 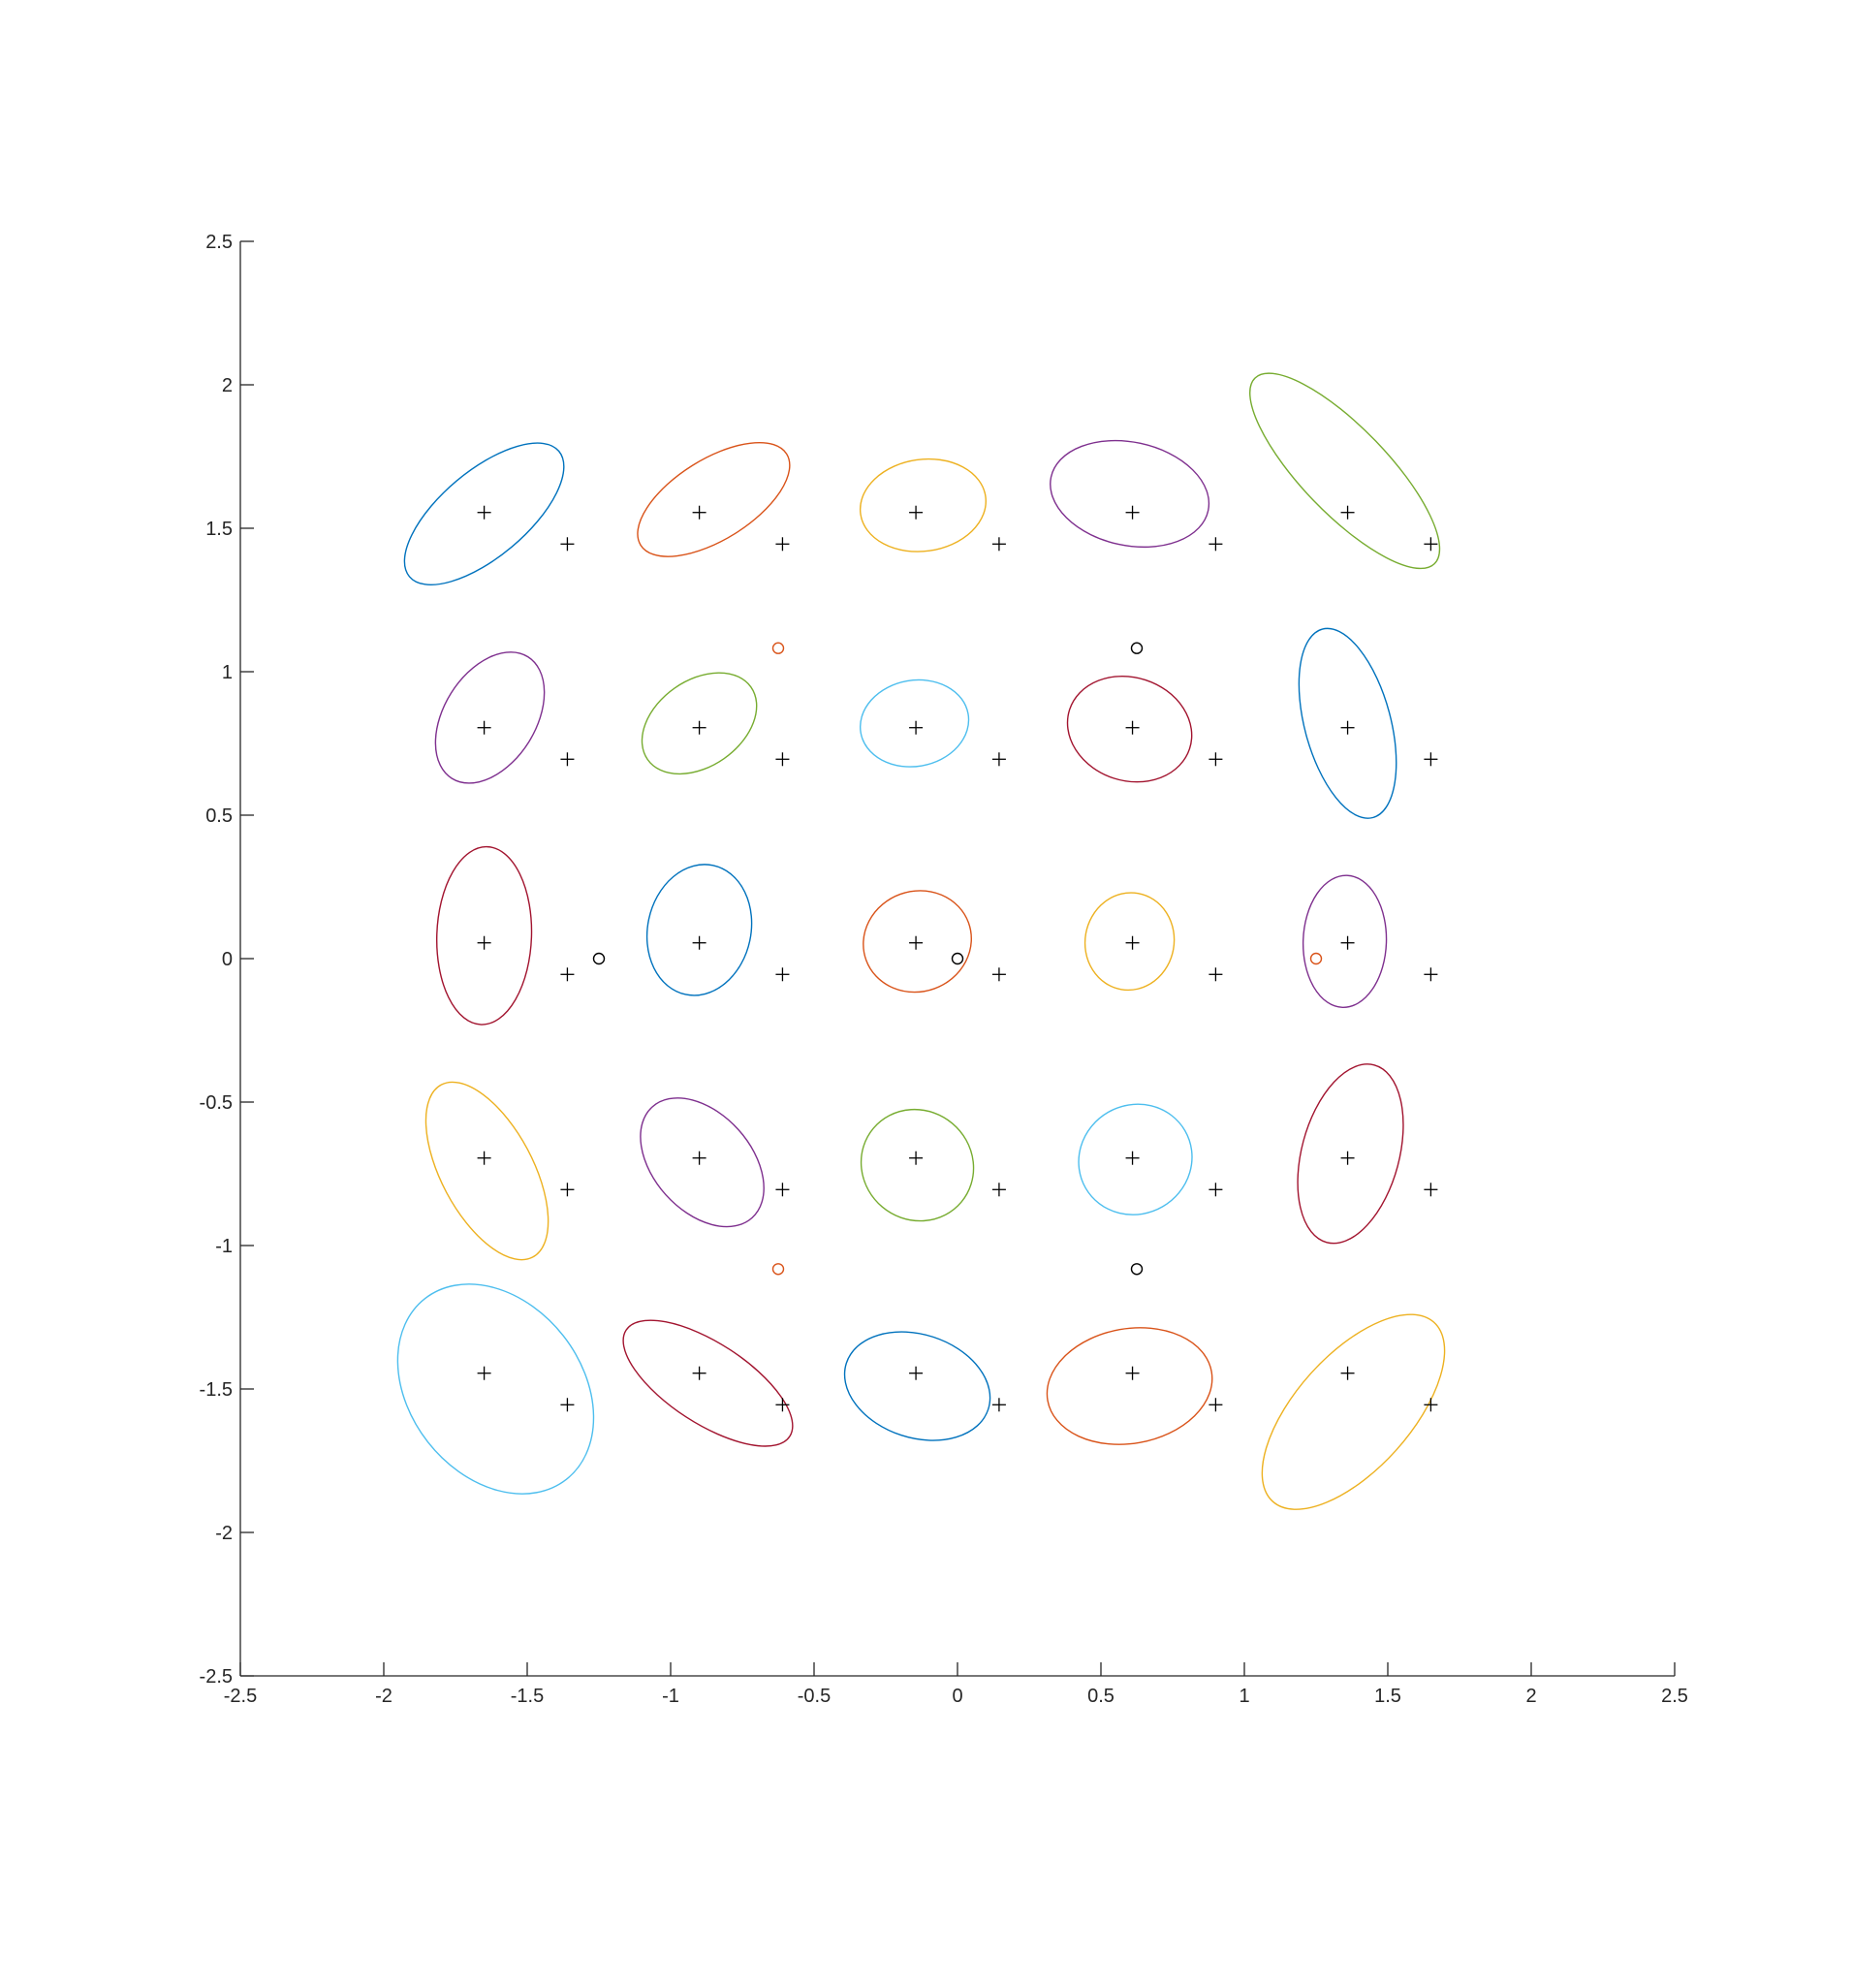 What do you see at coordinates (219, 243) in the screenshot?
I see `y-tick-label: 2.5` at bounding box center [219, 243].